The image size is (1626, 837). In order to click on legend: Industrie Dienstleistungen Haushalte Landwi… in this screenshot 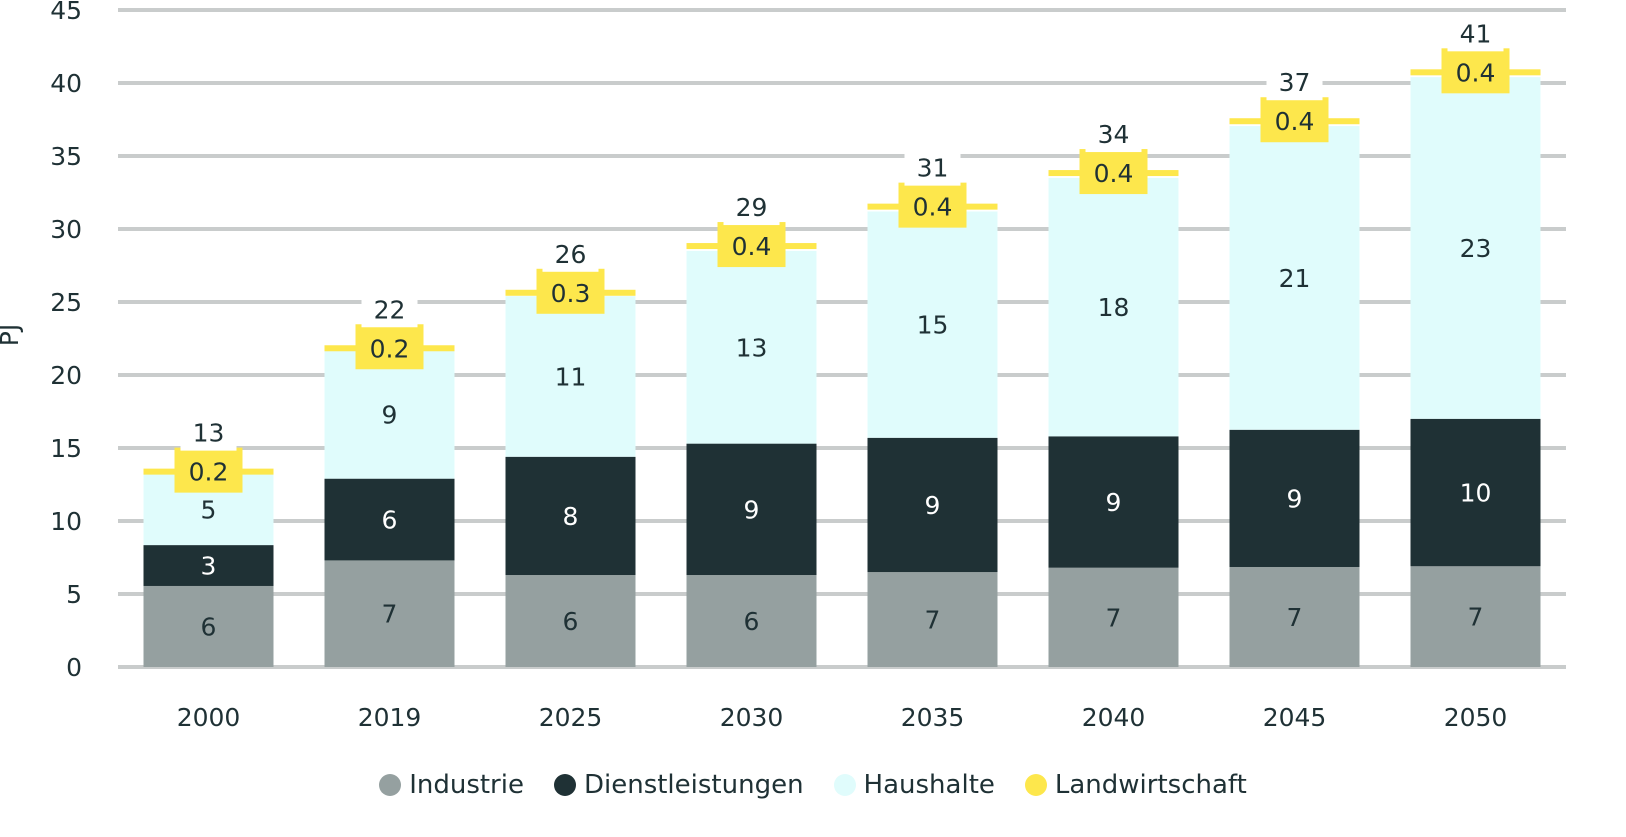, I will do `click(813, 785)`.